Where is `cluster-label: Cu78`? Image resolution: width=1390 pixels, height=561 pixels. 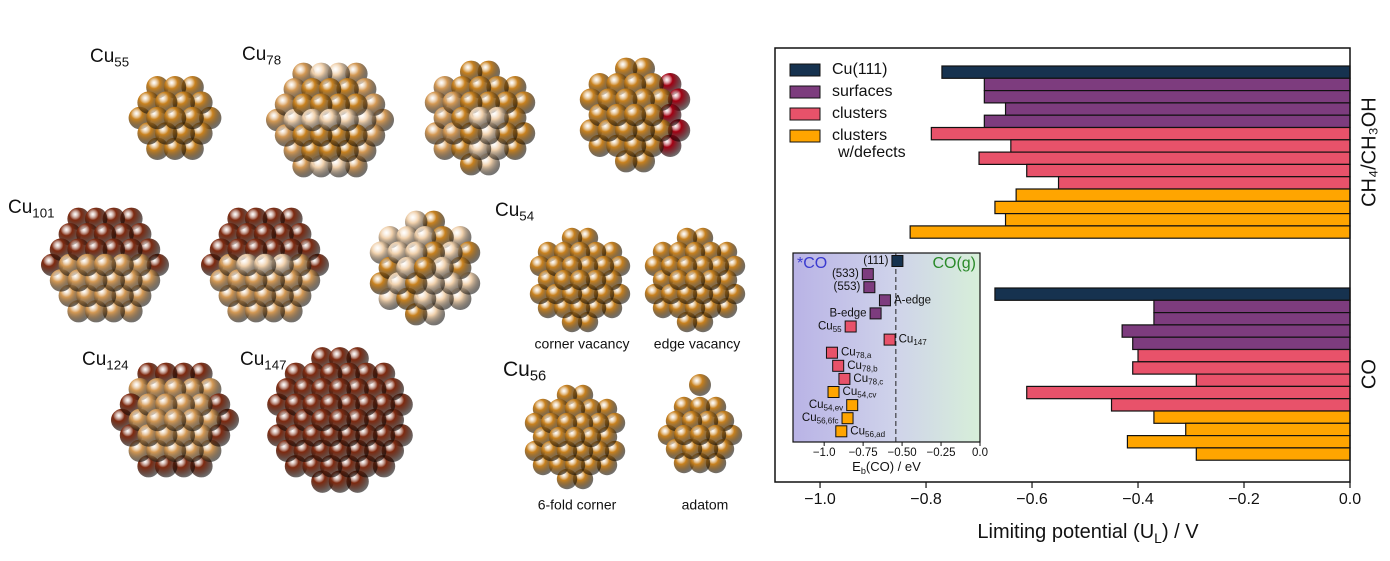
cluster-label: Cu78 is located at coordinates (261, 55).